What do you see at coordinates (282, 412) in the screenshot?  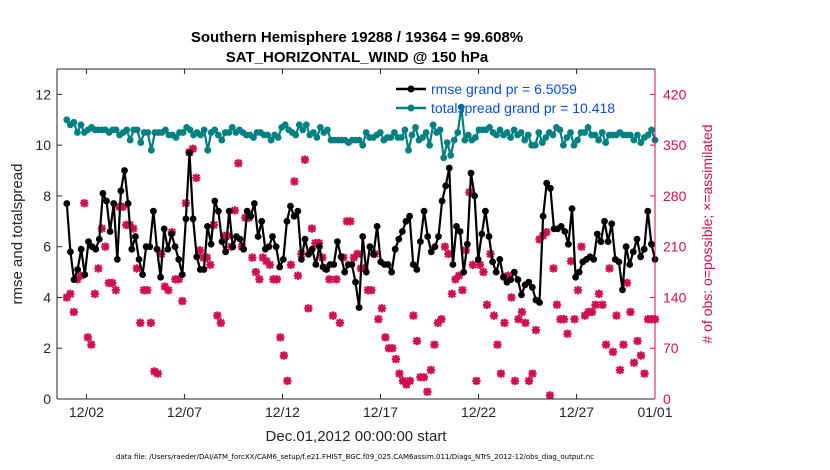 I see `x-tick-label: 12/12` at bounding box center [282, 412].